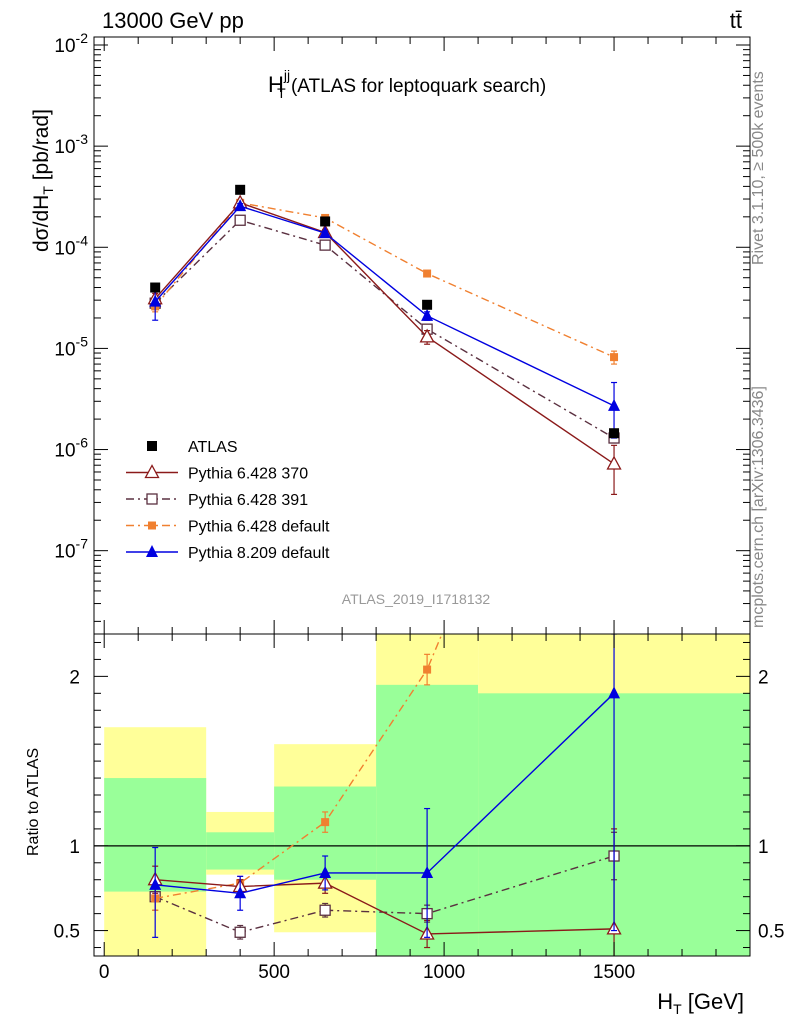 The height and width of the screenshot is (1024, 786). Describe the element at coordinates (74, 677) in the screenshot. I see `ratio-y-tick-label: 2` at that location.